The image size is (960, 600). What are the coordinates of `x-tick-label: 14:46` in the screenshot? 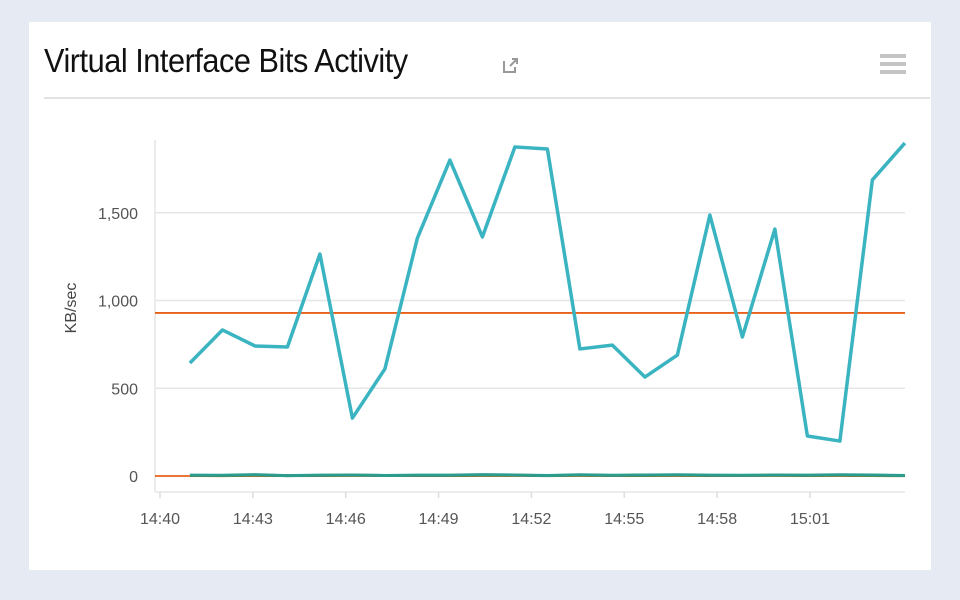 It's located at (346, 519).